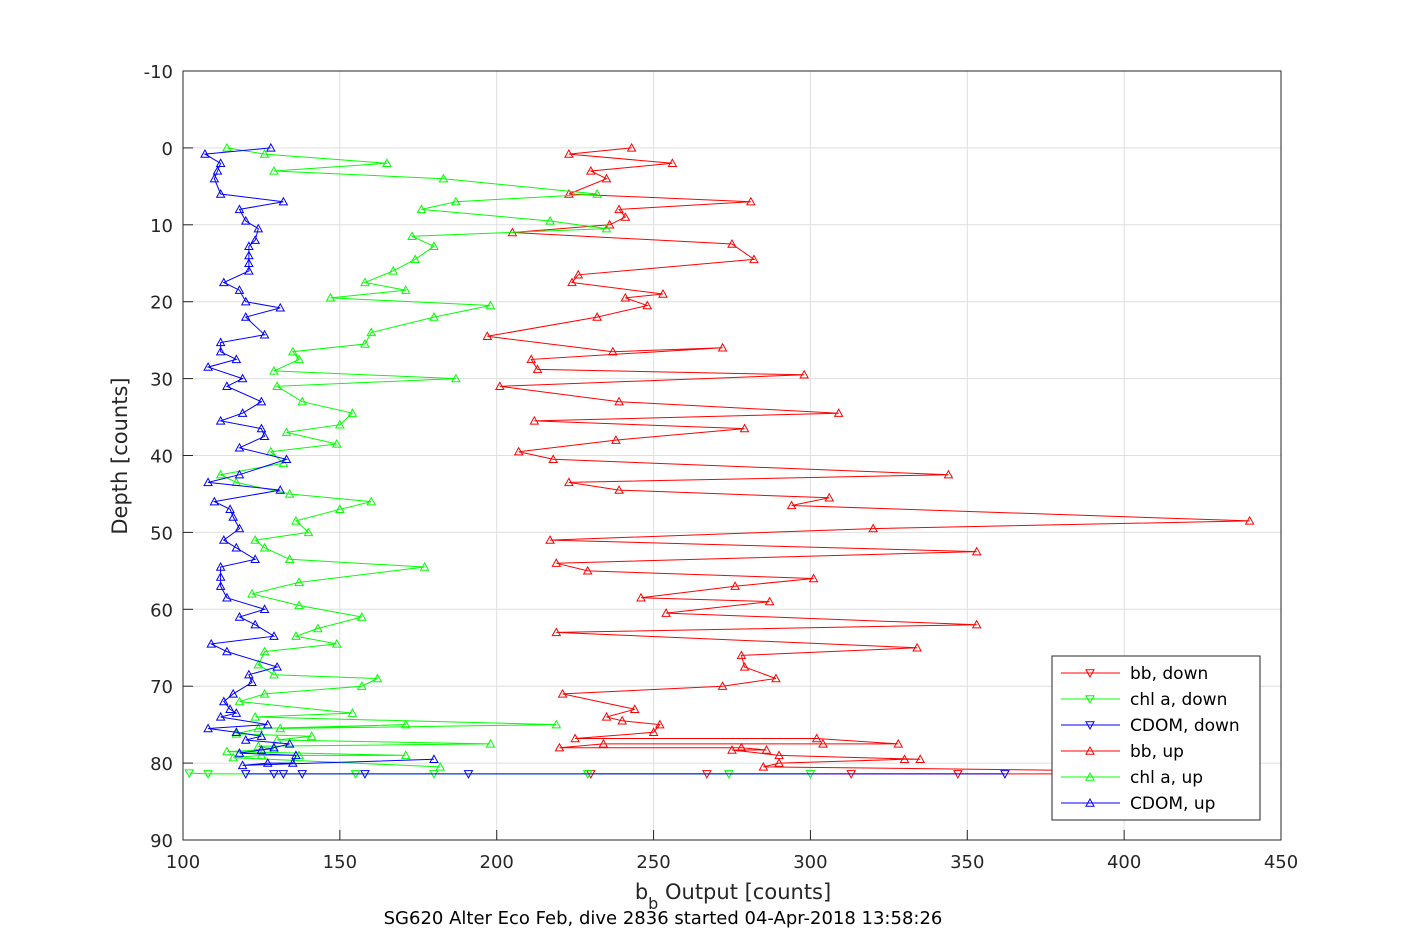 The width and height of the screenshot is (1417, 945). Describe the element at coordinates (183, 862) in the screenshot. I see `x-tick-label: 100` at that location.